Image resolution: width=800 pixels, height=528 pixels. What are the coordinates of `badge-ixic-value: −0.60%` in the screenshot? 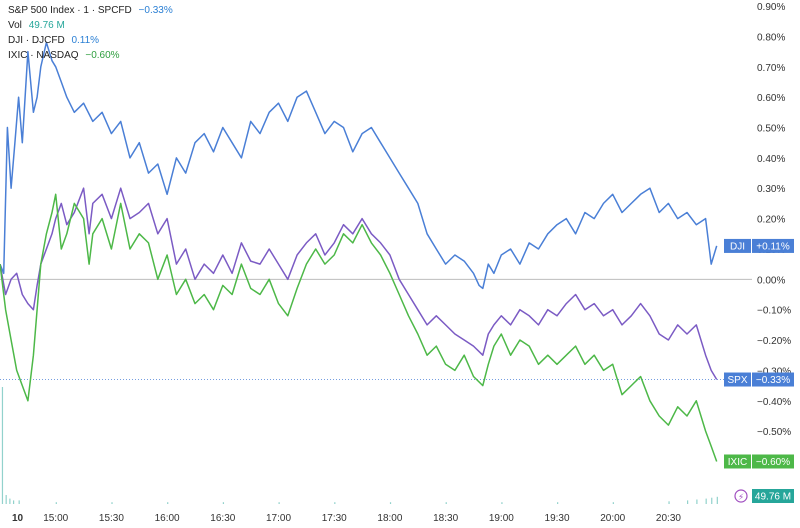 It's located at (773, 462).